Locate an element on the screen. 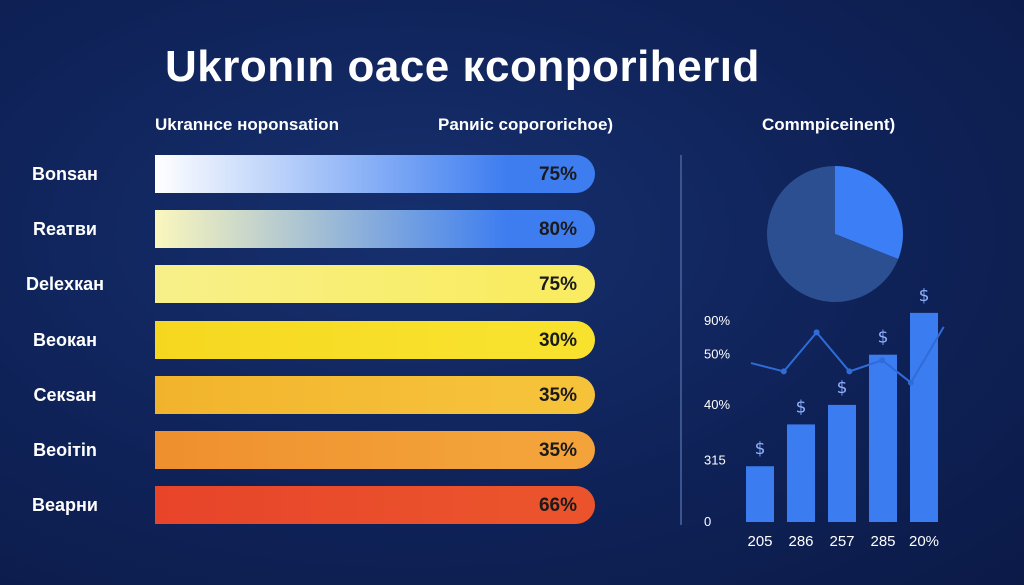 Image resolution: width=1024 pixels, height=585 pixels. y-tick-label: 40% is located at coordinates (717, 404).